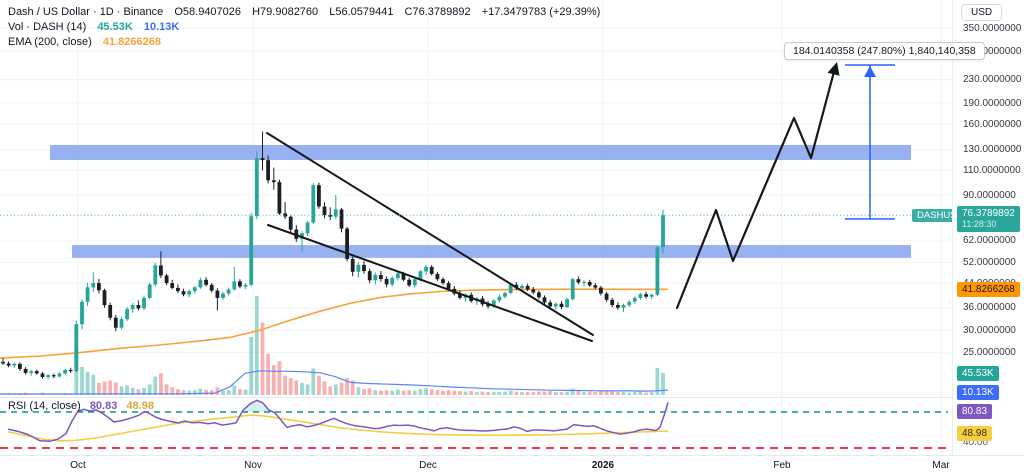  What do you see at coordinates (44, 406) in the screenshot?
I see `rsi-indicator-label: RSI (14, close)` at bounding box center [44, 406].